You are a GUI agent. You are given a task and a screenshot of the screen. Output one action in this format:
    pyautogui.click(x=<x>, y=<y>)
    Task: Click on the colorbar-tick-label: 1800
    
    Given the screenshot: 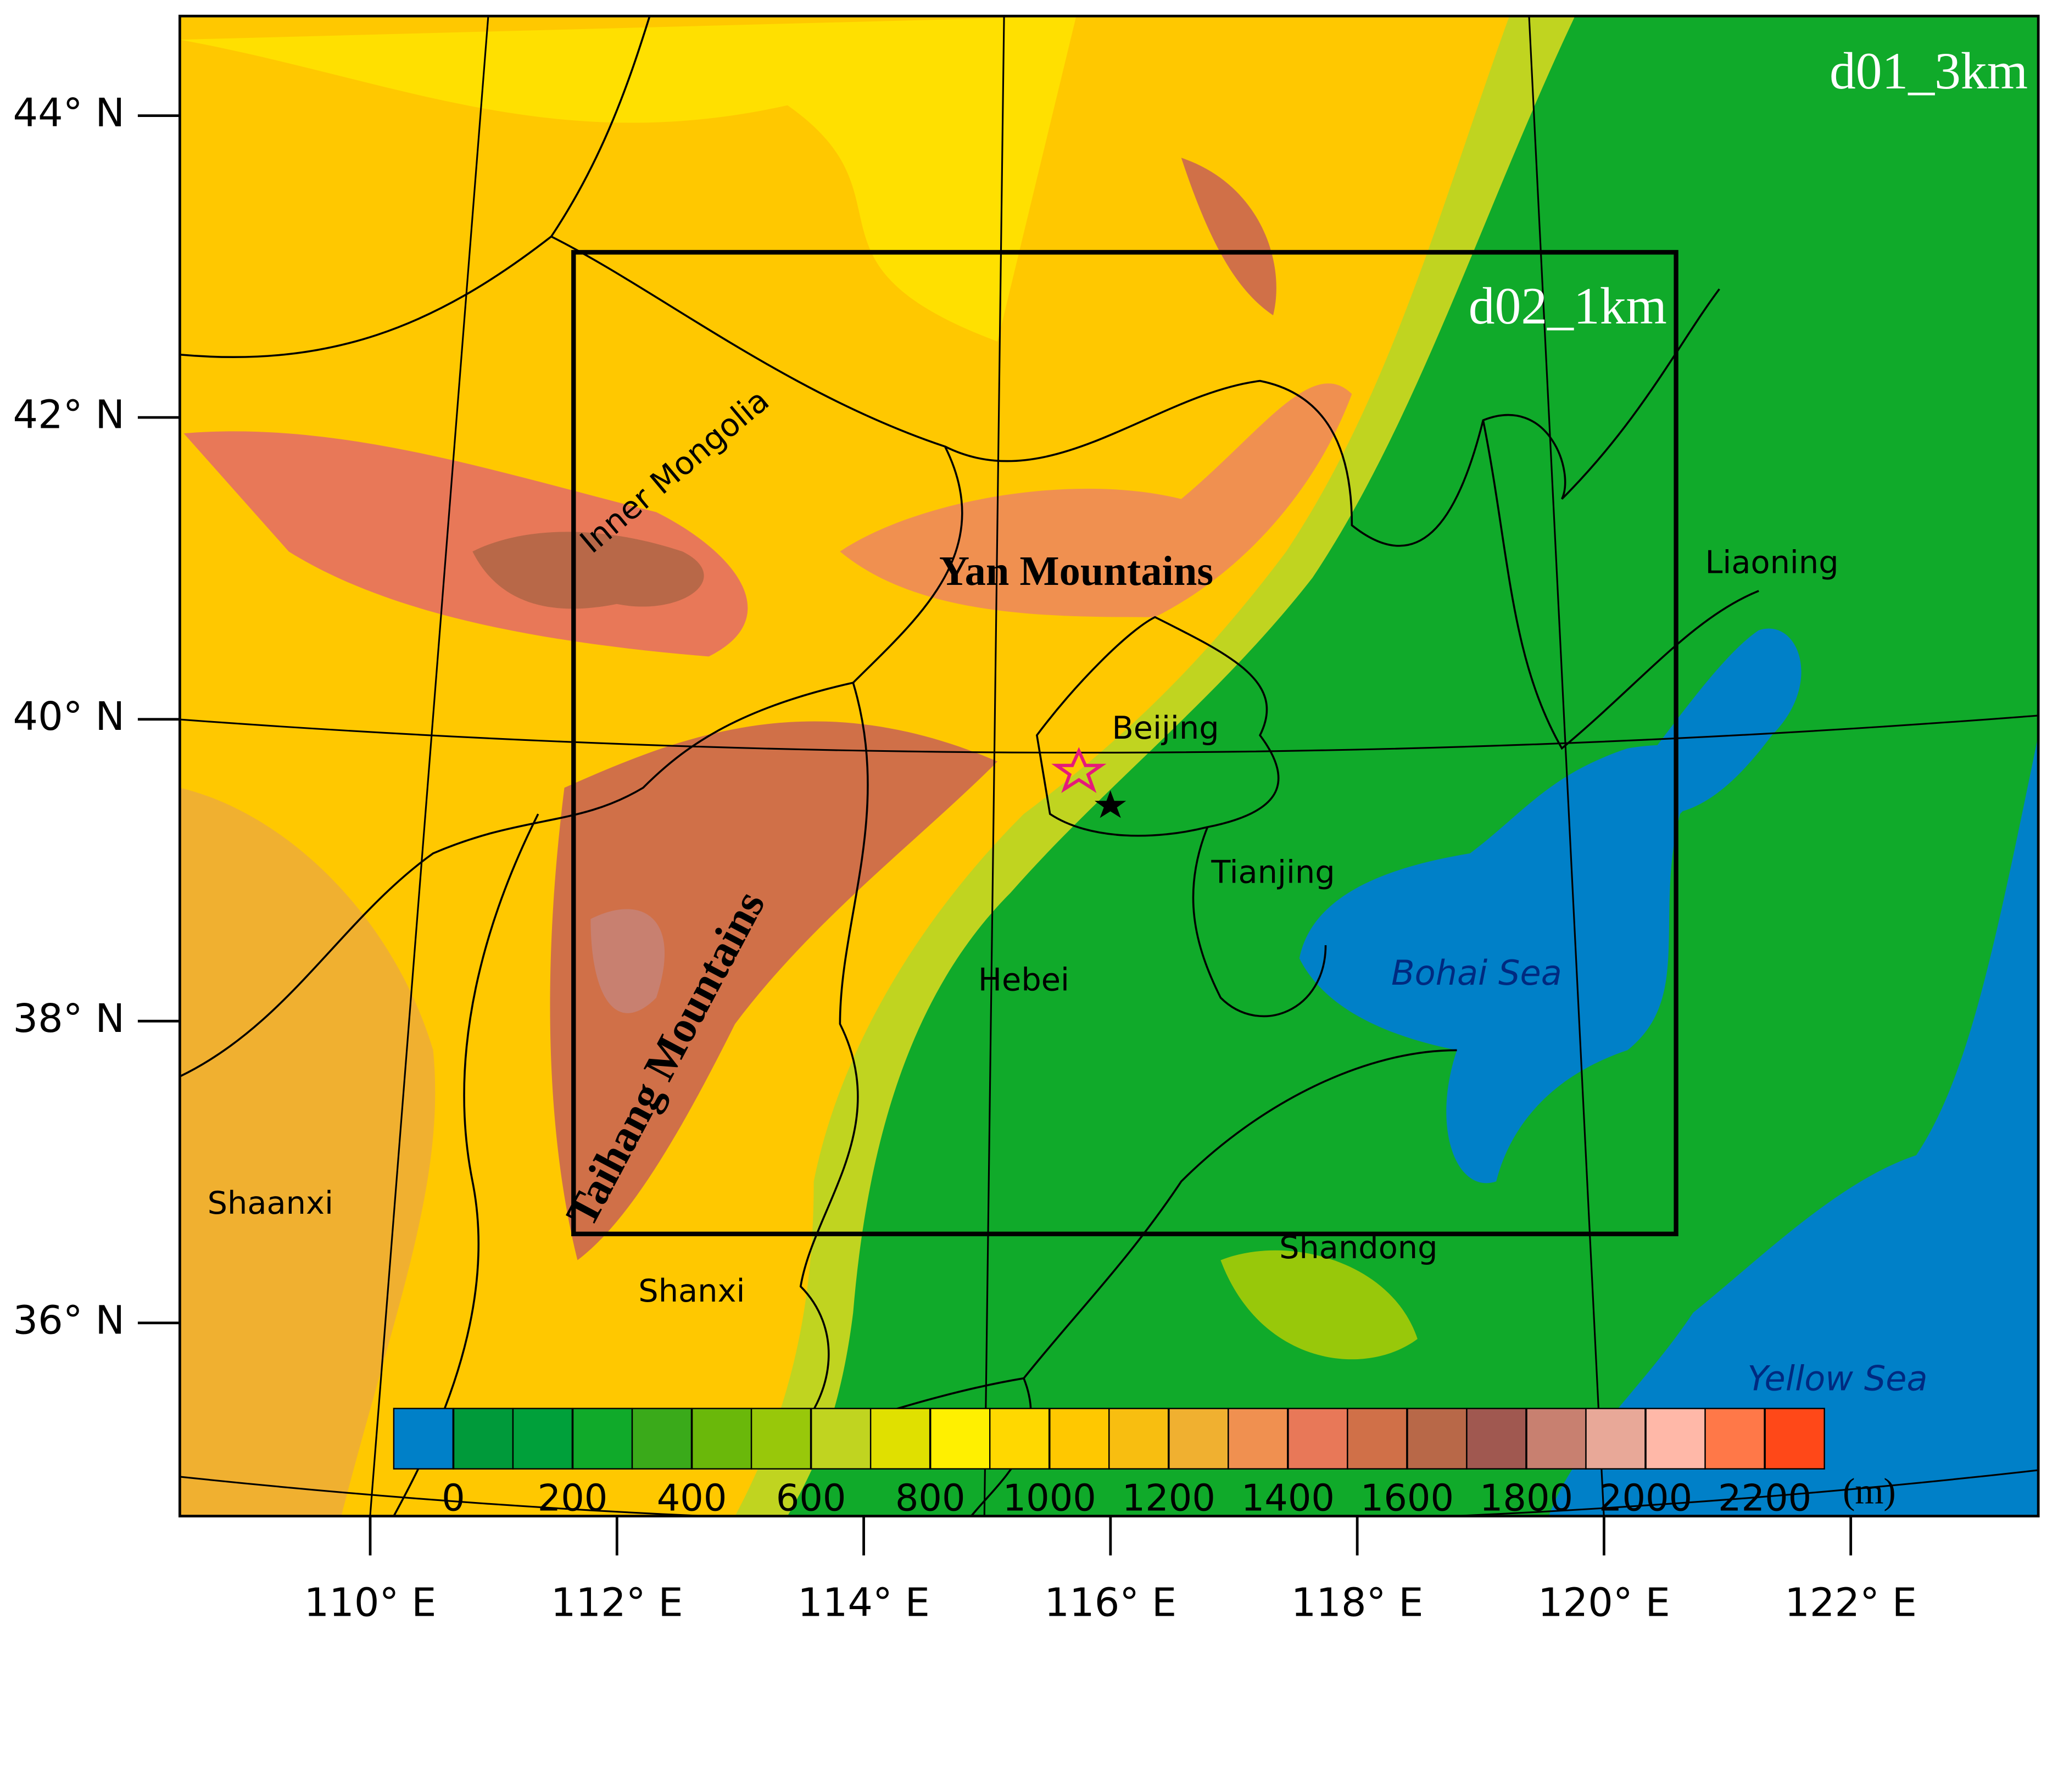 What is the action you would take?
    pyautogui.click(x=1526, y=1497)
    